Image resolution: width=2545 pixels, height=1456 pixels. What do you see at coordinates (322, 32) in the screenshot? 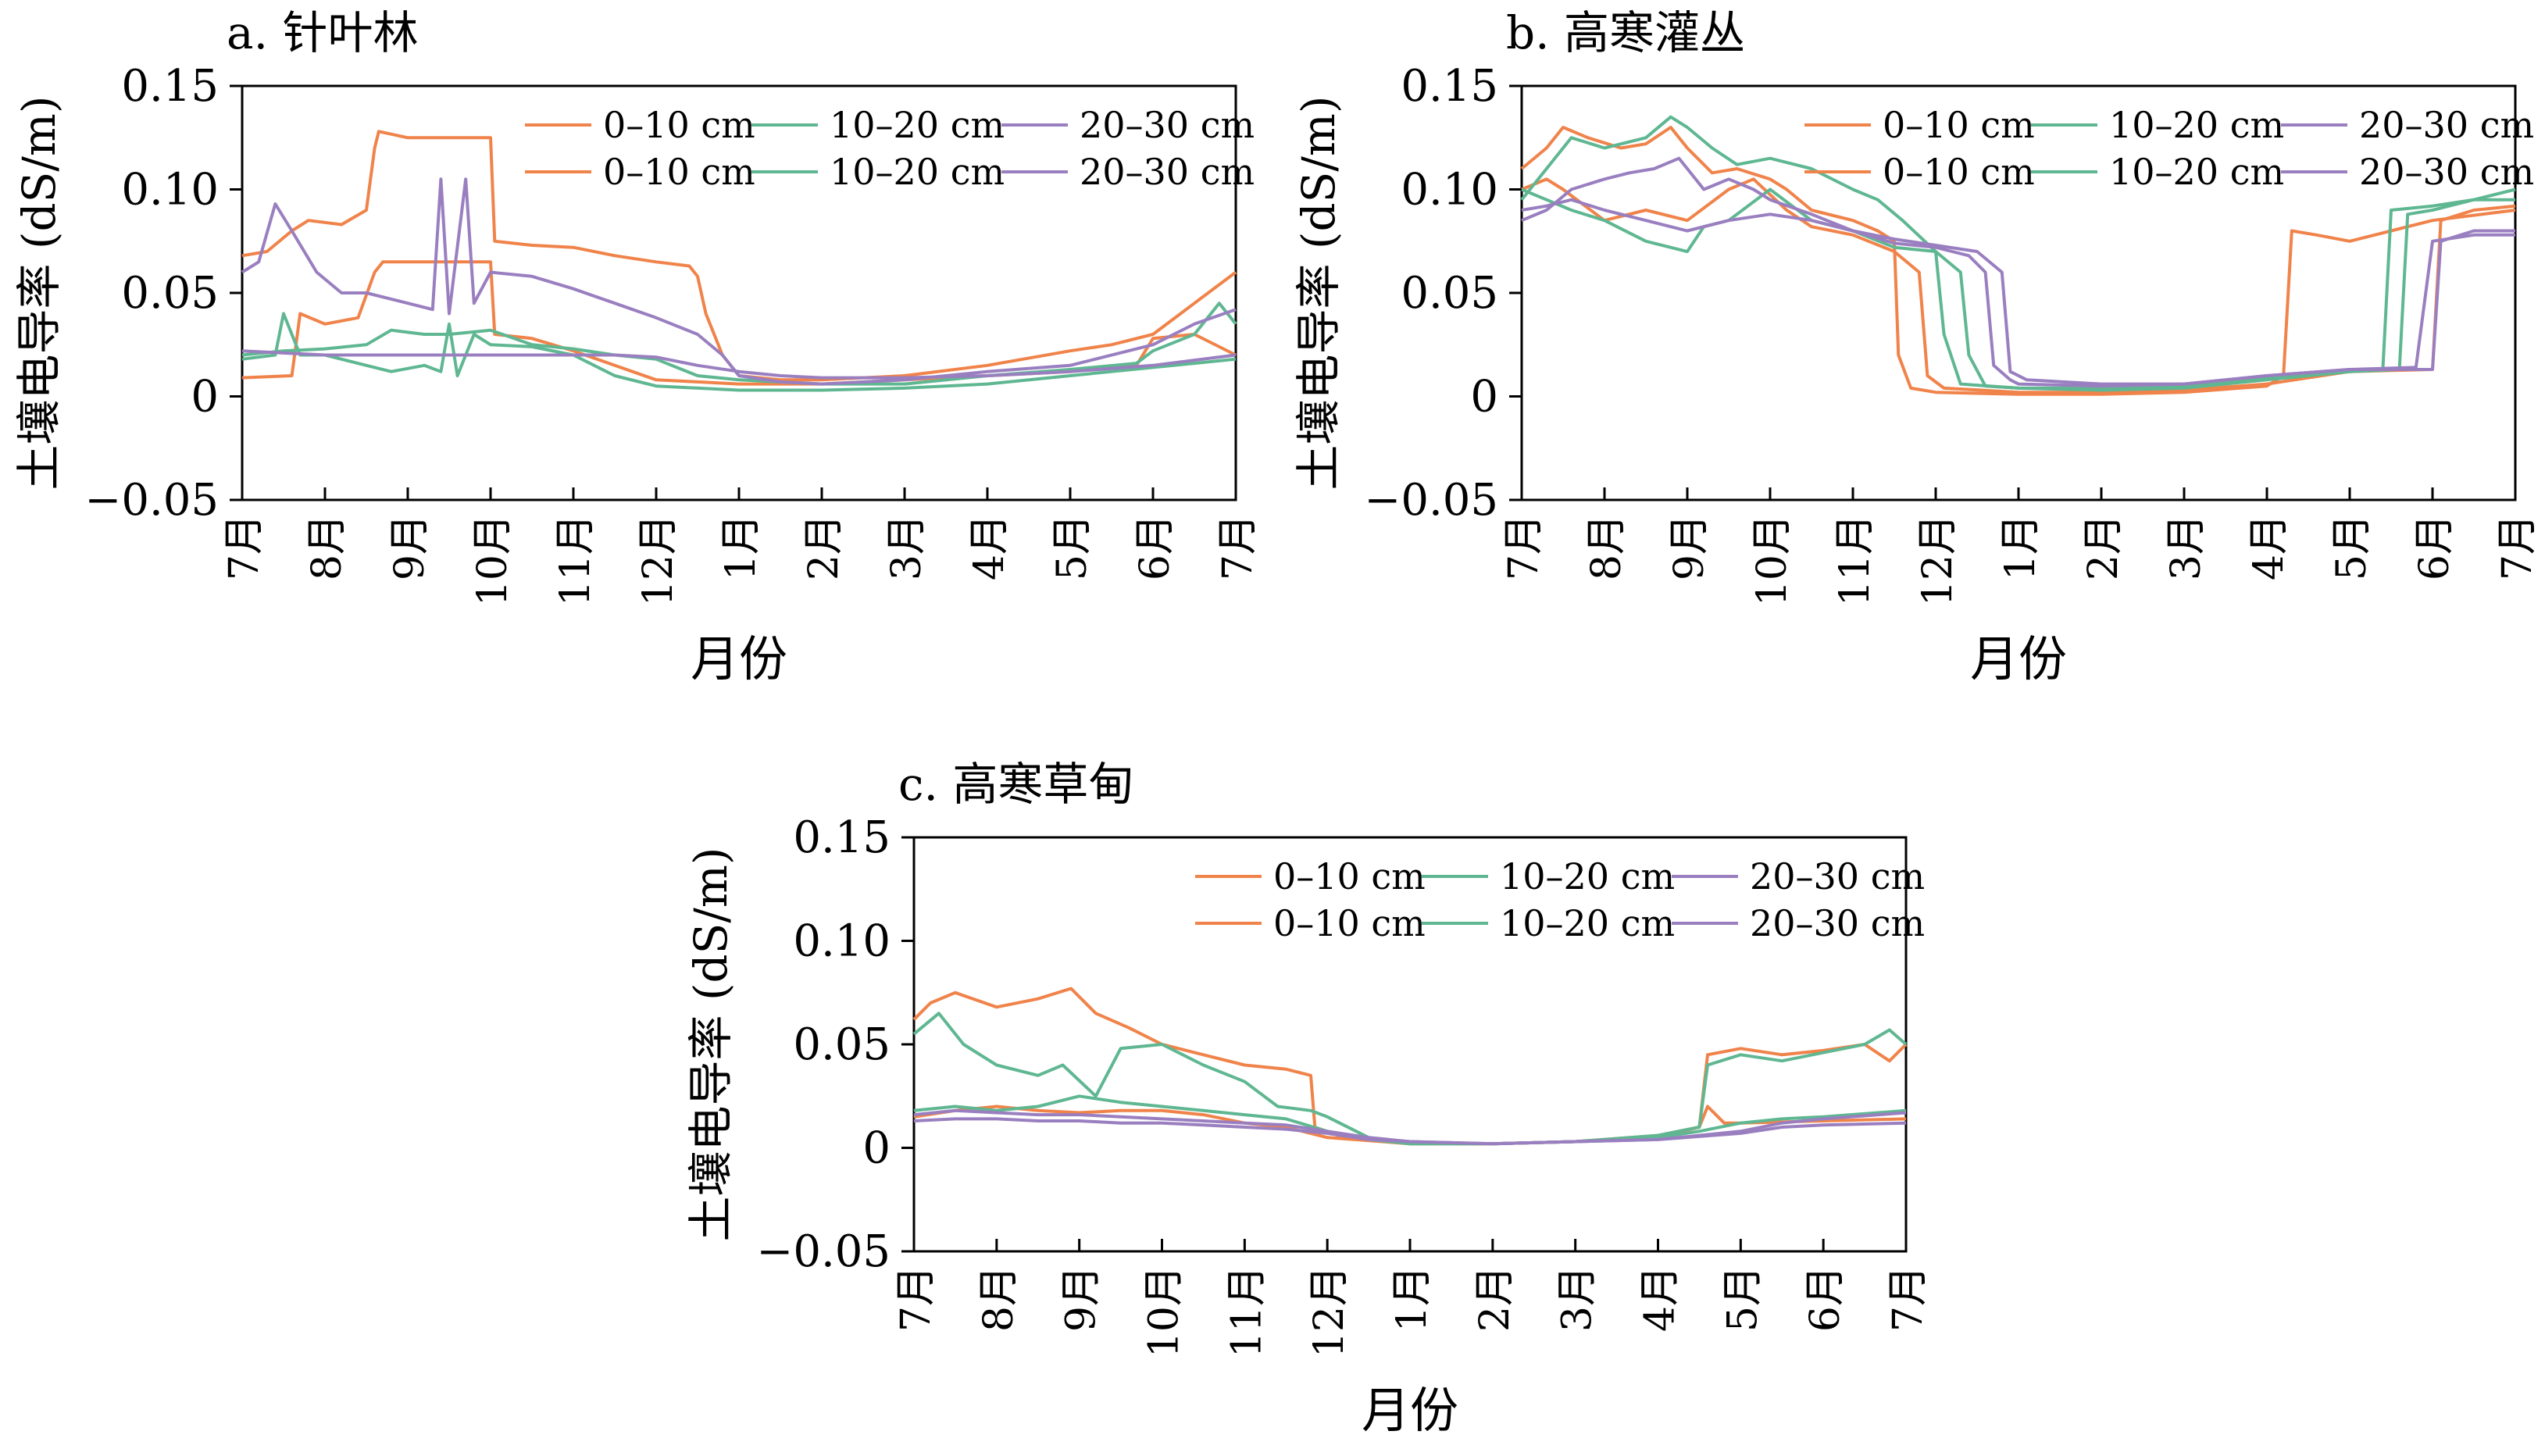
I see `chart-title: a. 针叶林` at bounding box center [322, 32].